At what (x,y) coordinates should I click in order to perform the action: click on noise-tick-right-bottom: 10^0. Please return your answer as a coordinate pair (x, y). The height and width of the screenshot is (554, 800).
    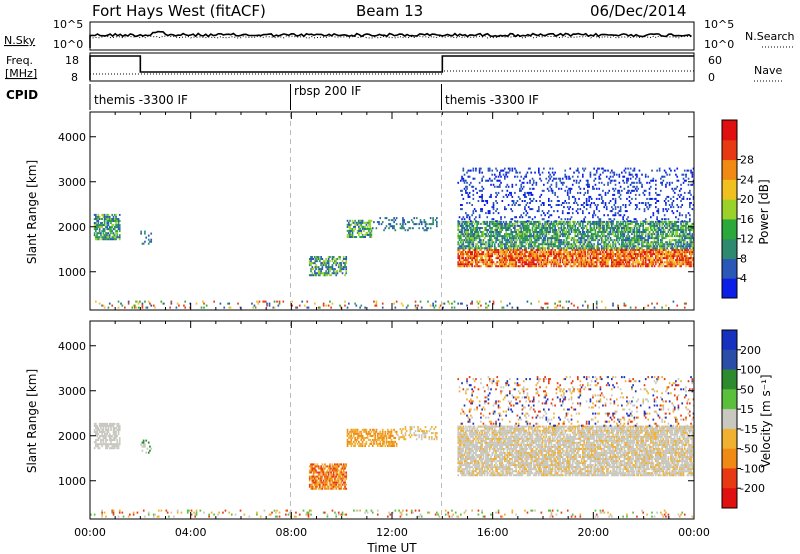
    Looking at the image, I should click on (719, 44).